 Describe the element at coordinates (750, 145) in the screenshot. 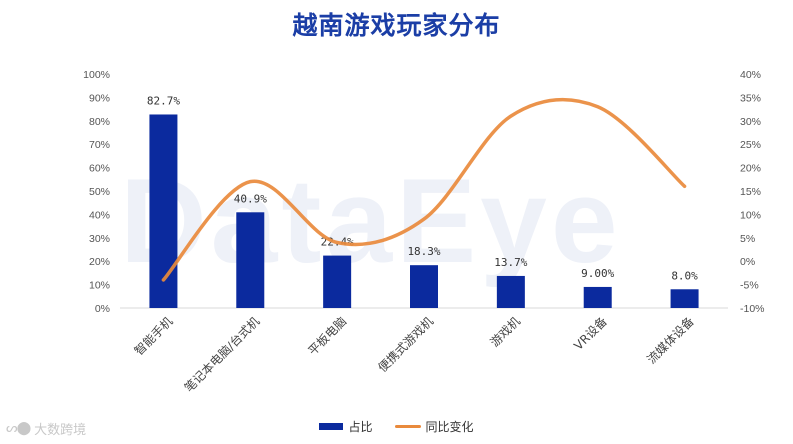

I see `right-tick-label: 25%` at that location.